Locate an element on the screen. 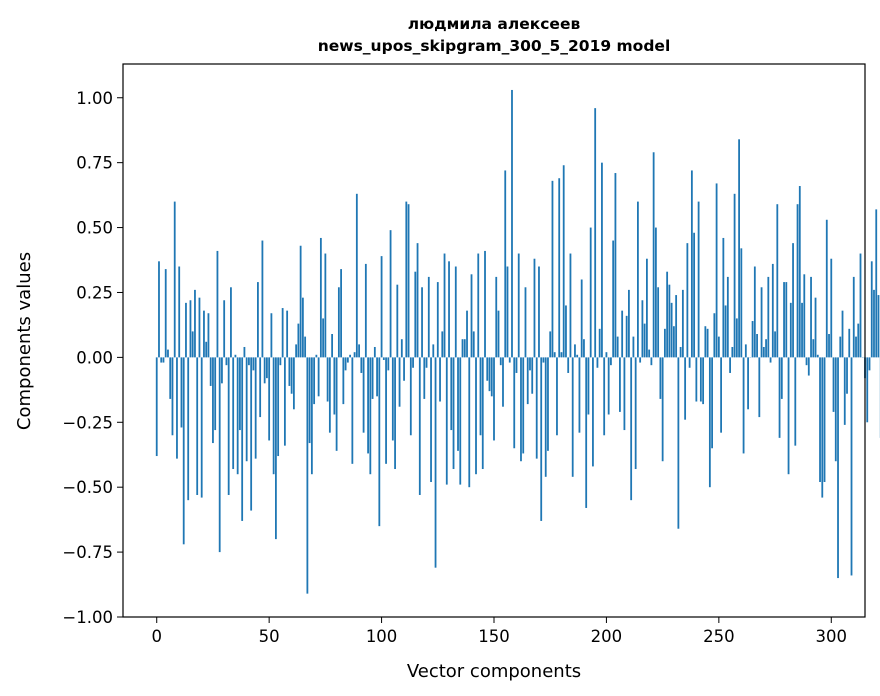 Image resolution: width=880 pixels, height=696 pixels. x-tick-label: 250 is located at coordinates (719, 636).